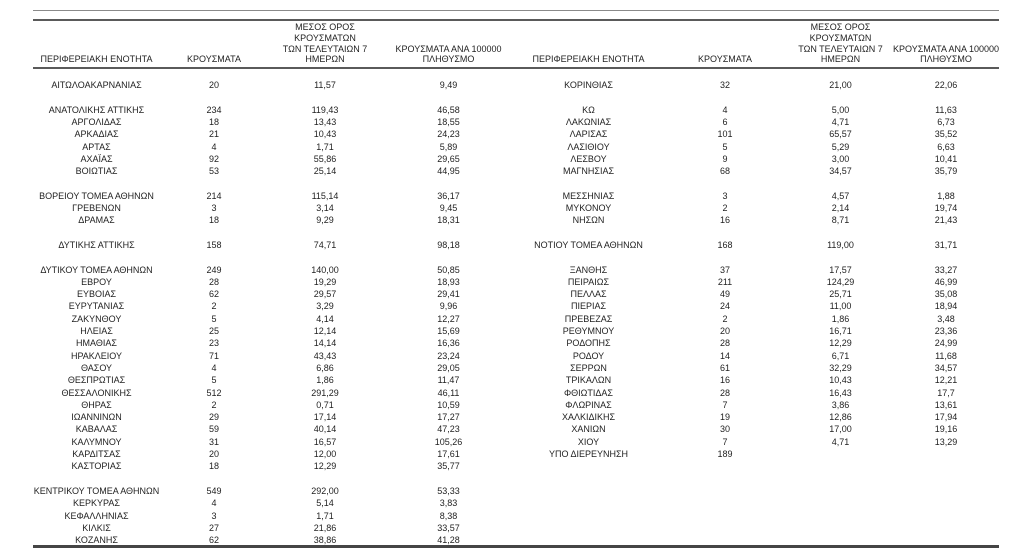 Image resolution: width=1024 pixels, height=557 pixels. I want to click on avg7-cell-right: 4,71, so click(840, 441).